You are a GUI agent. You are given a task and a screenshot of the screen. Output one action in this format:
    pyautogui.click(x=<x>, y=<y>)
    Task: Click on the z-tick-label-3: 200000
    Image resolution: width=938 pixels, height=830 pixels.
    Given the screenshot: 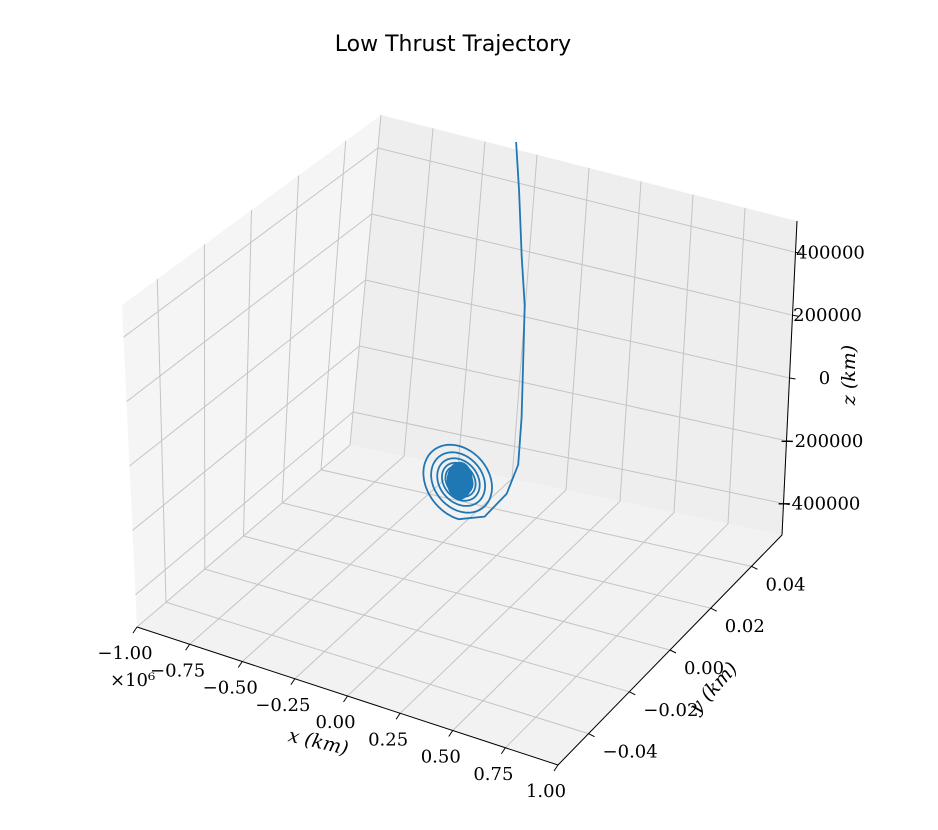 What is the action you would take?
    pyautogui.click(x=827, y=315)
    